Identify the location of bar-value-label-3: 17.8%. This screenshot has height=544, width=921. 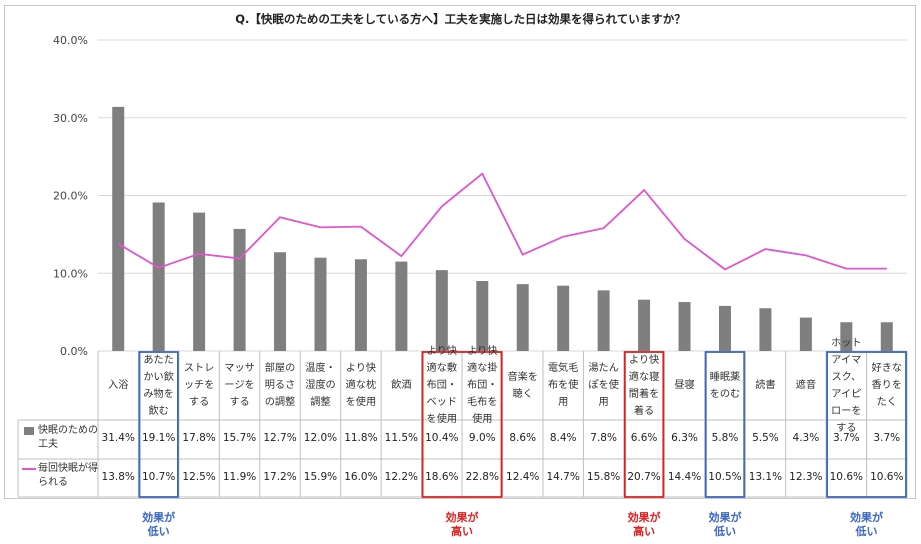
(199, 438).